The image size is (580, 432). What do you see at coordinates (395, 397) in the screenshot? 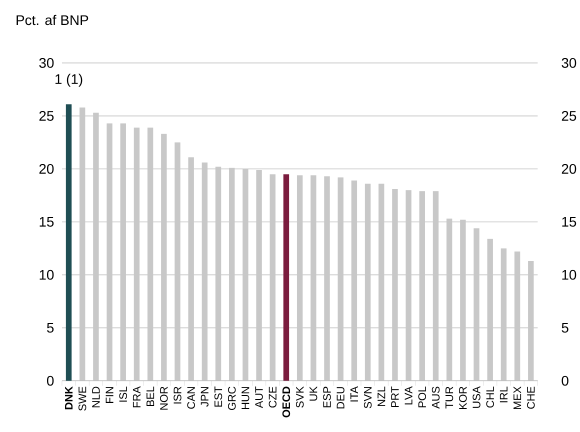
I see `x-tick-label: PRT` at bounding box center [395, 397].